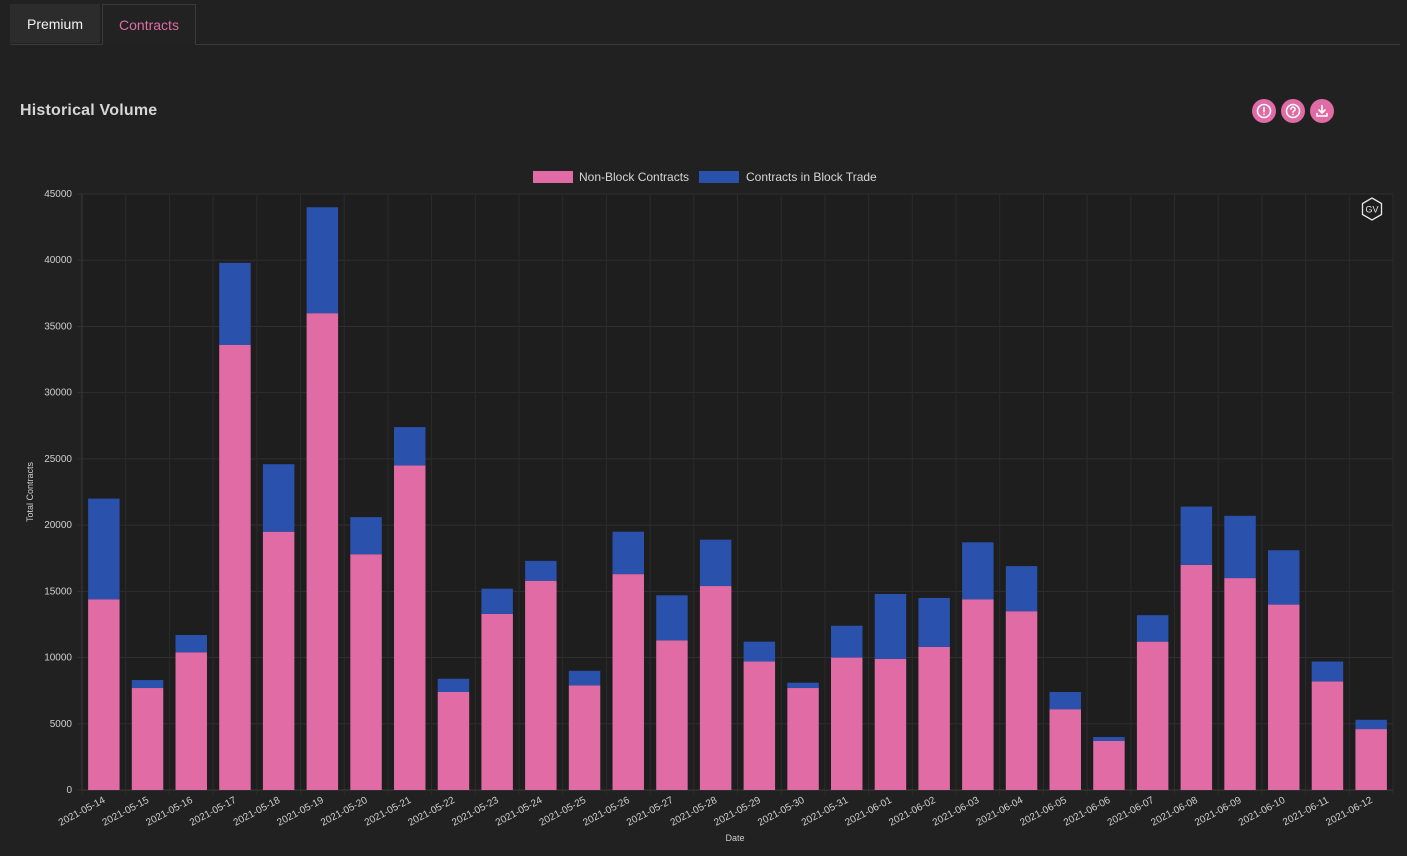 Image resolution: width=1407 pixels, height=856 pixels. Describe the element at coordinates (869, 812) in the screenshot. I see `x-tick-label: 2021-06-01` at that location.